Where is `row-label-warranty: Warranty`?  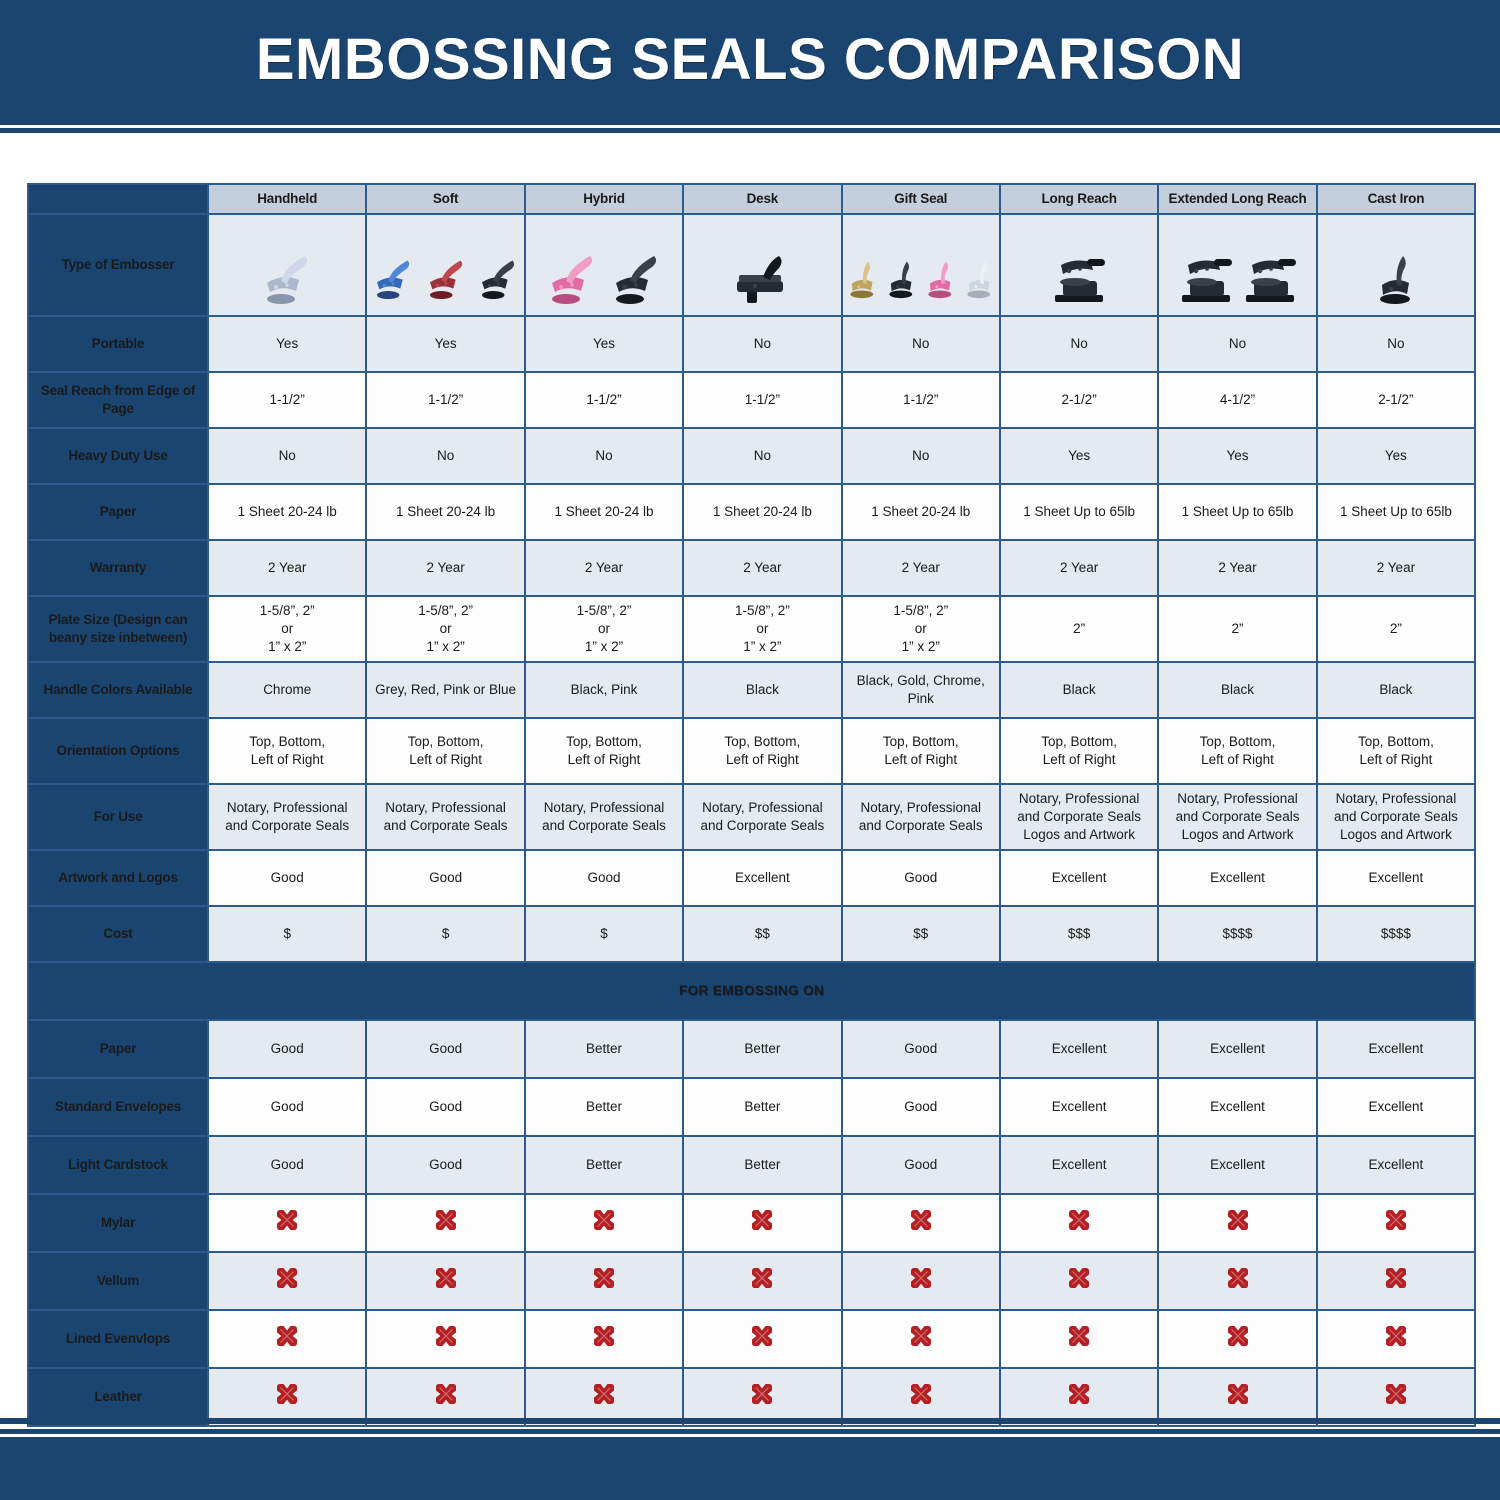 row-label-warranty: Warranty is located at coordinates (118, 568).